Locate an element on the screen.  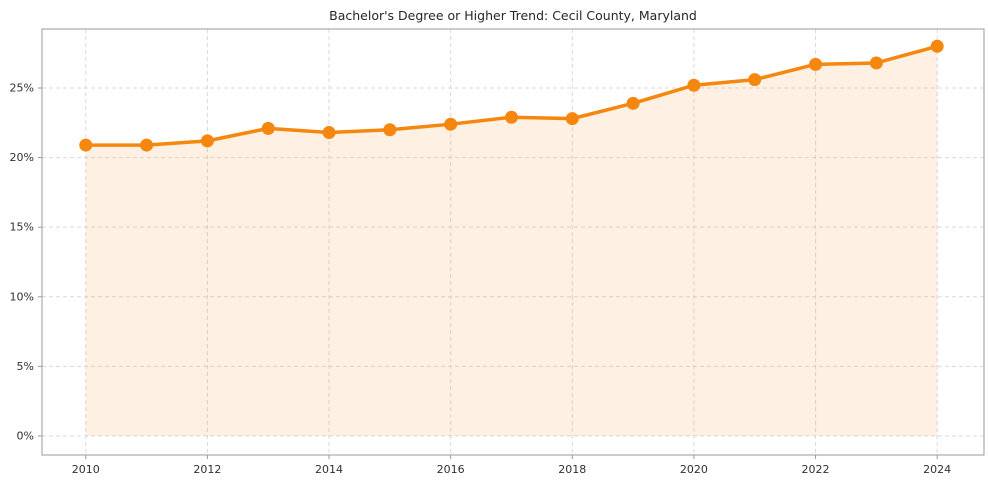
y-tick-label: 10% is located at coordinates (22, 296).